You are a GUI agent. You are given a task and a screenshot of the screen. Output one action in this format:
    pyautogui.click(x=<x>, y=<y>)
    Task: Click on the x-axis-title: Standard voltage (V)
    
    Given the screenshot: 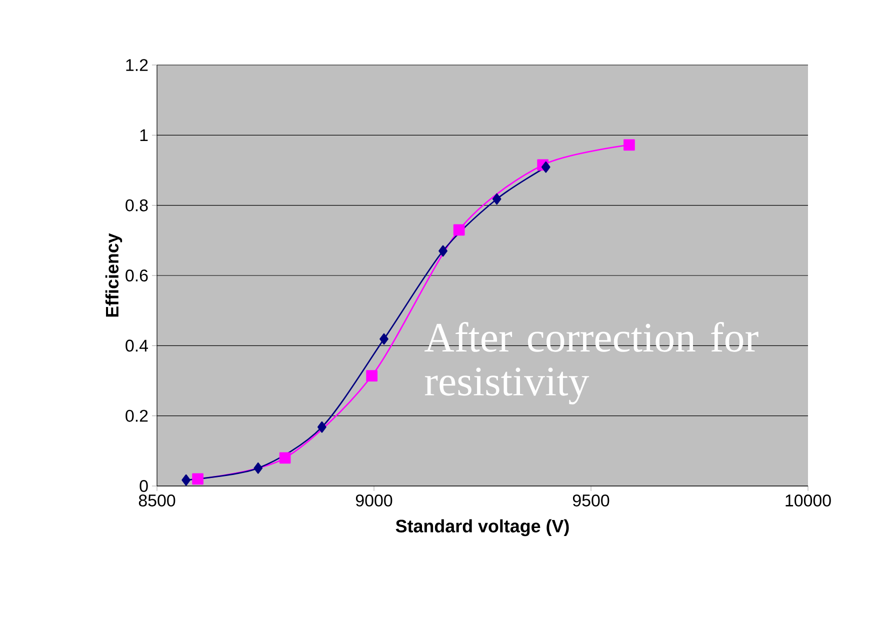 What is the action you would take?
    pyautogui.click(x=482, y=527)
    